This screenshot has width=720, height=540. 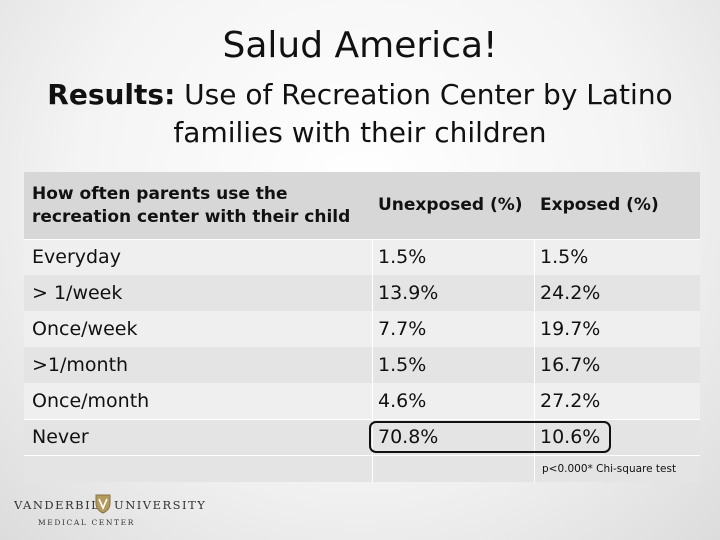 I want to click on oak-leaf-shield-icon, so click(x=103, y=504).